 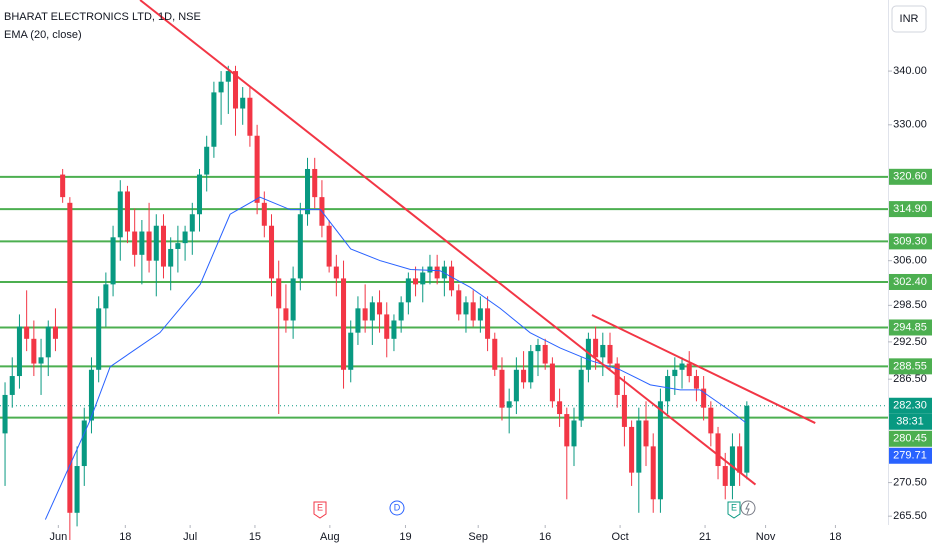 I want to click on level-tag-text: 280.45, so click(x=910, y=439).